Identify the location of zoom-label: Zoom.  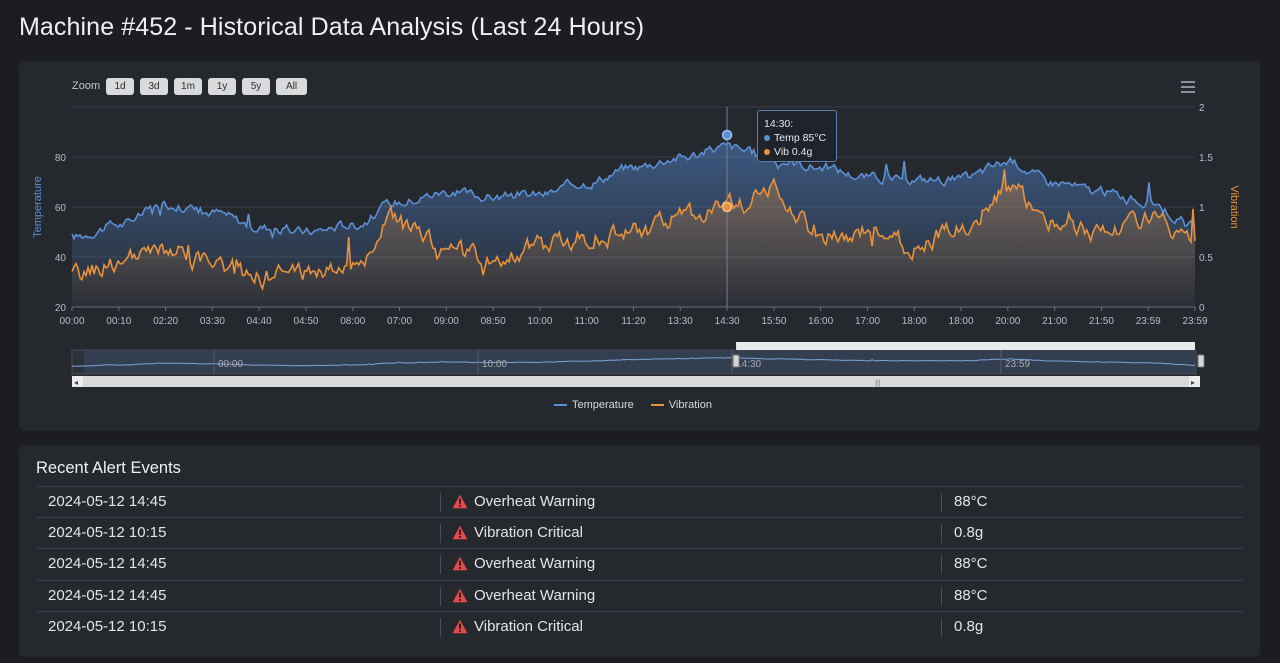
(86, 86).